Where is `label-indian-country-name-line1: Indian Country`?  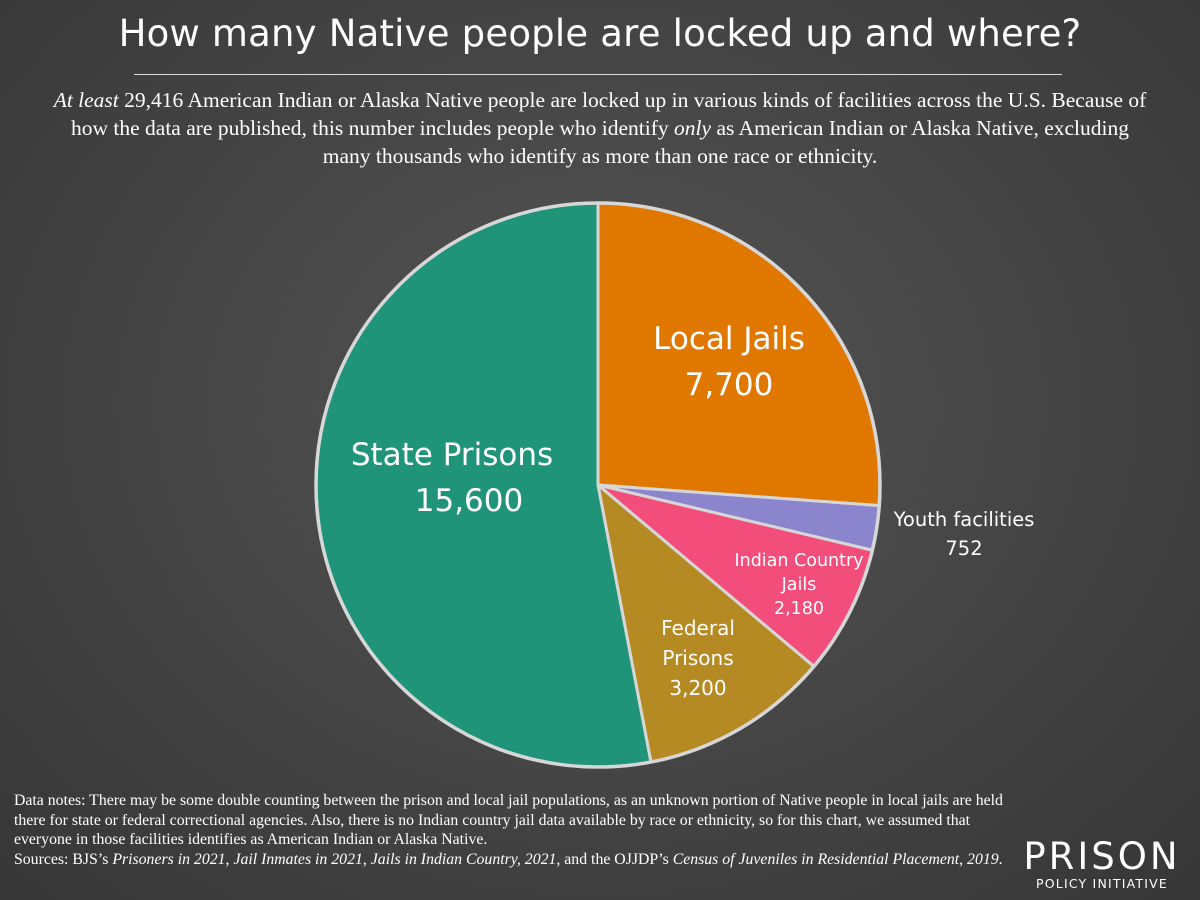 label-indian-country-name-line1: Indian Country is located at coordinates (798, 561).